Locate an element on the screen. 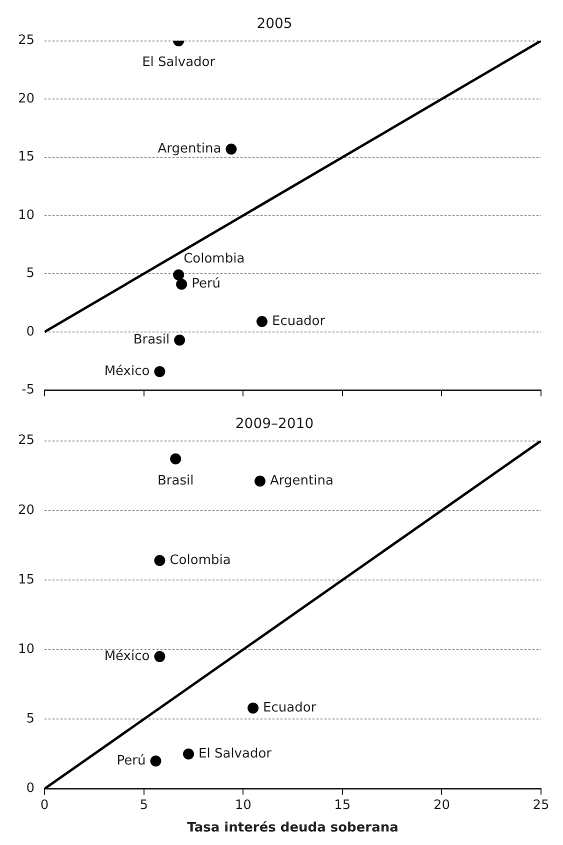 Image resolution: width=563 pixels, height=845 pixels. chart-title: 2009–2010 is located at coordinates (274, 424).